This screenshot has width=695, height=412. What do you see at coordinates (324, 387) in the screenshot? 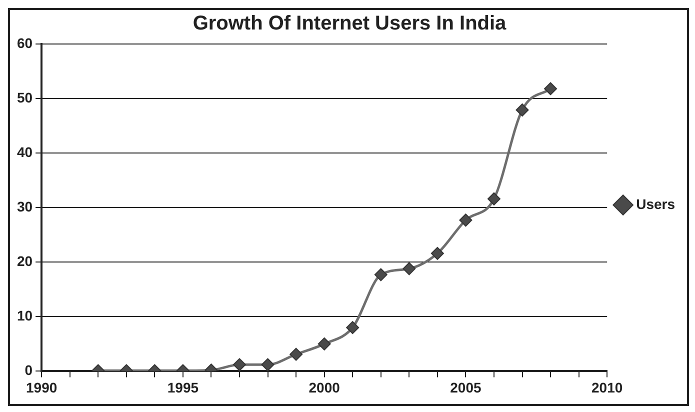
I see `x-tick-label: 2000` at bounding box center [324, 387].